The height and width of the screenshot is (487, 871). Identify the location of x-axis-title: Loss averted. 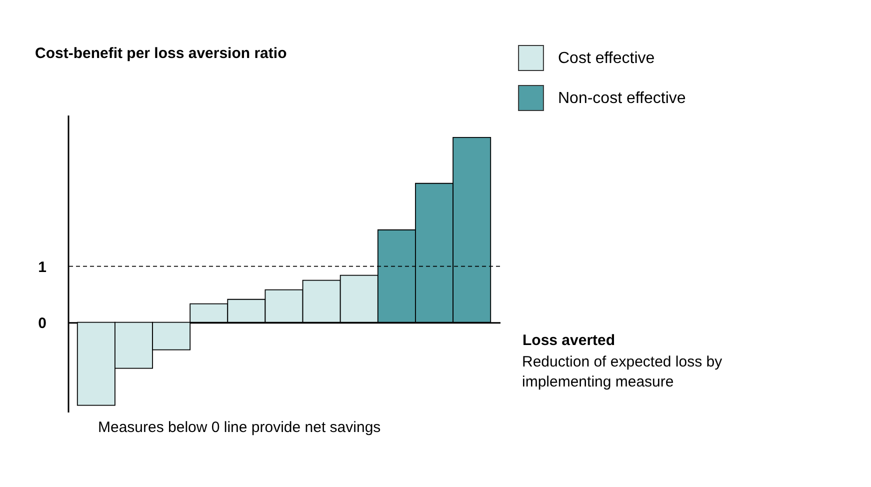
(569, 340).